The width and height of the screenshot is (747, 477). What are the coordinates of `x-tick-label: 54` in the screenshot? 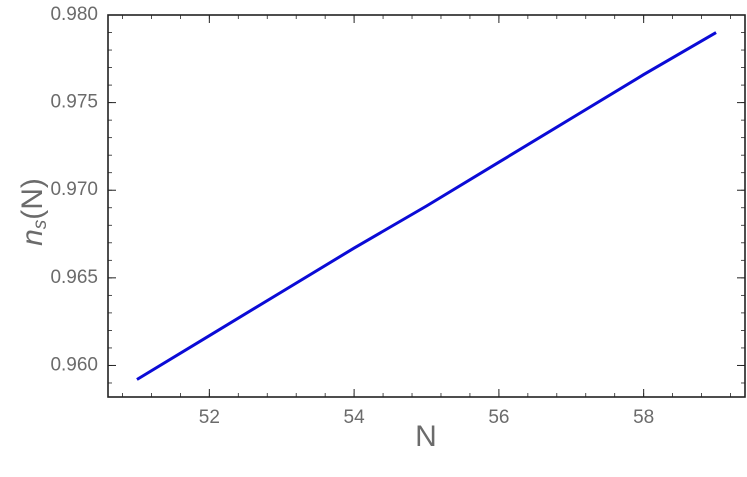 It's located at (355, 417).